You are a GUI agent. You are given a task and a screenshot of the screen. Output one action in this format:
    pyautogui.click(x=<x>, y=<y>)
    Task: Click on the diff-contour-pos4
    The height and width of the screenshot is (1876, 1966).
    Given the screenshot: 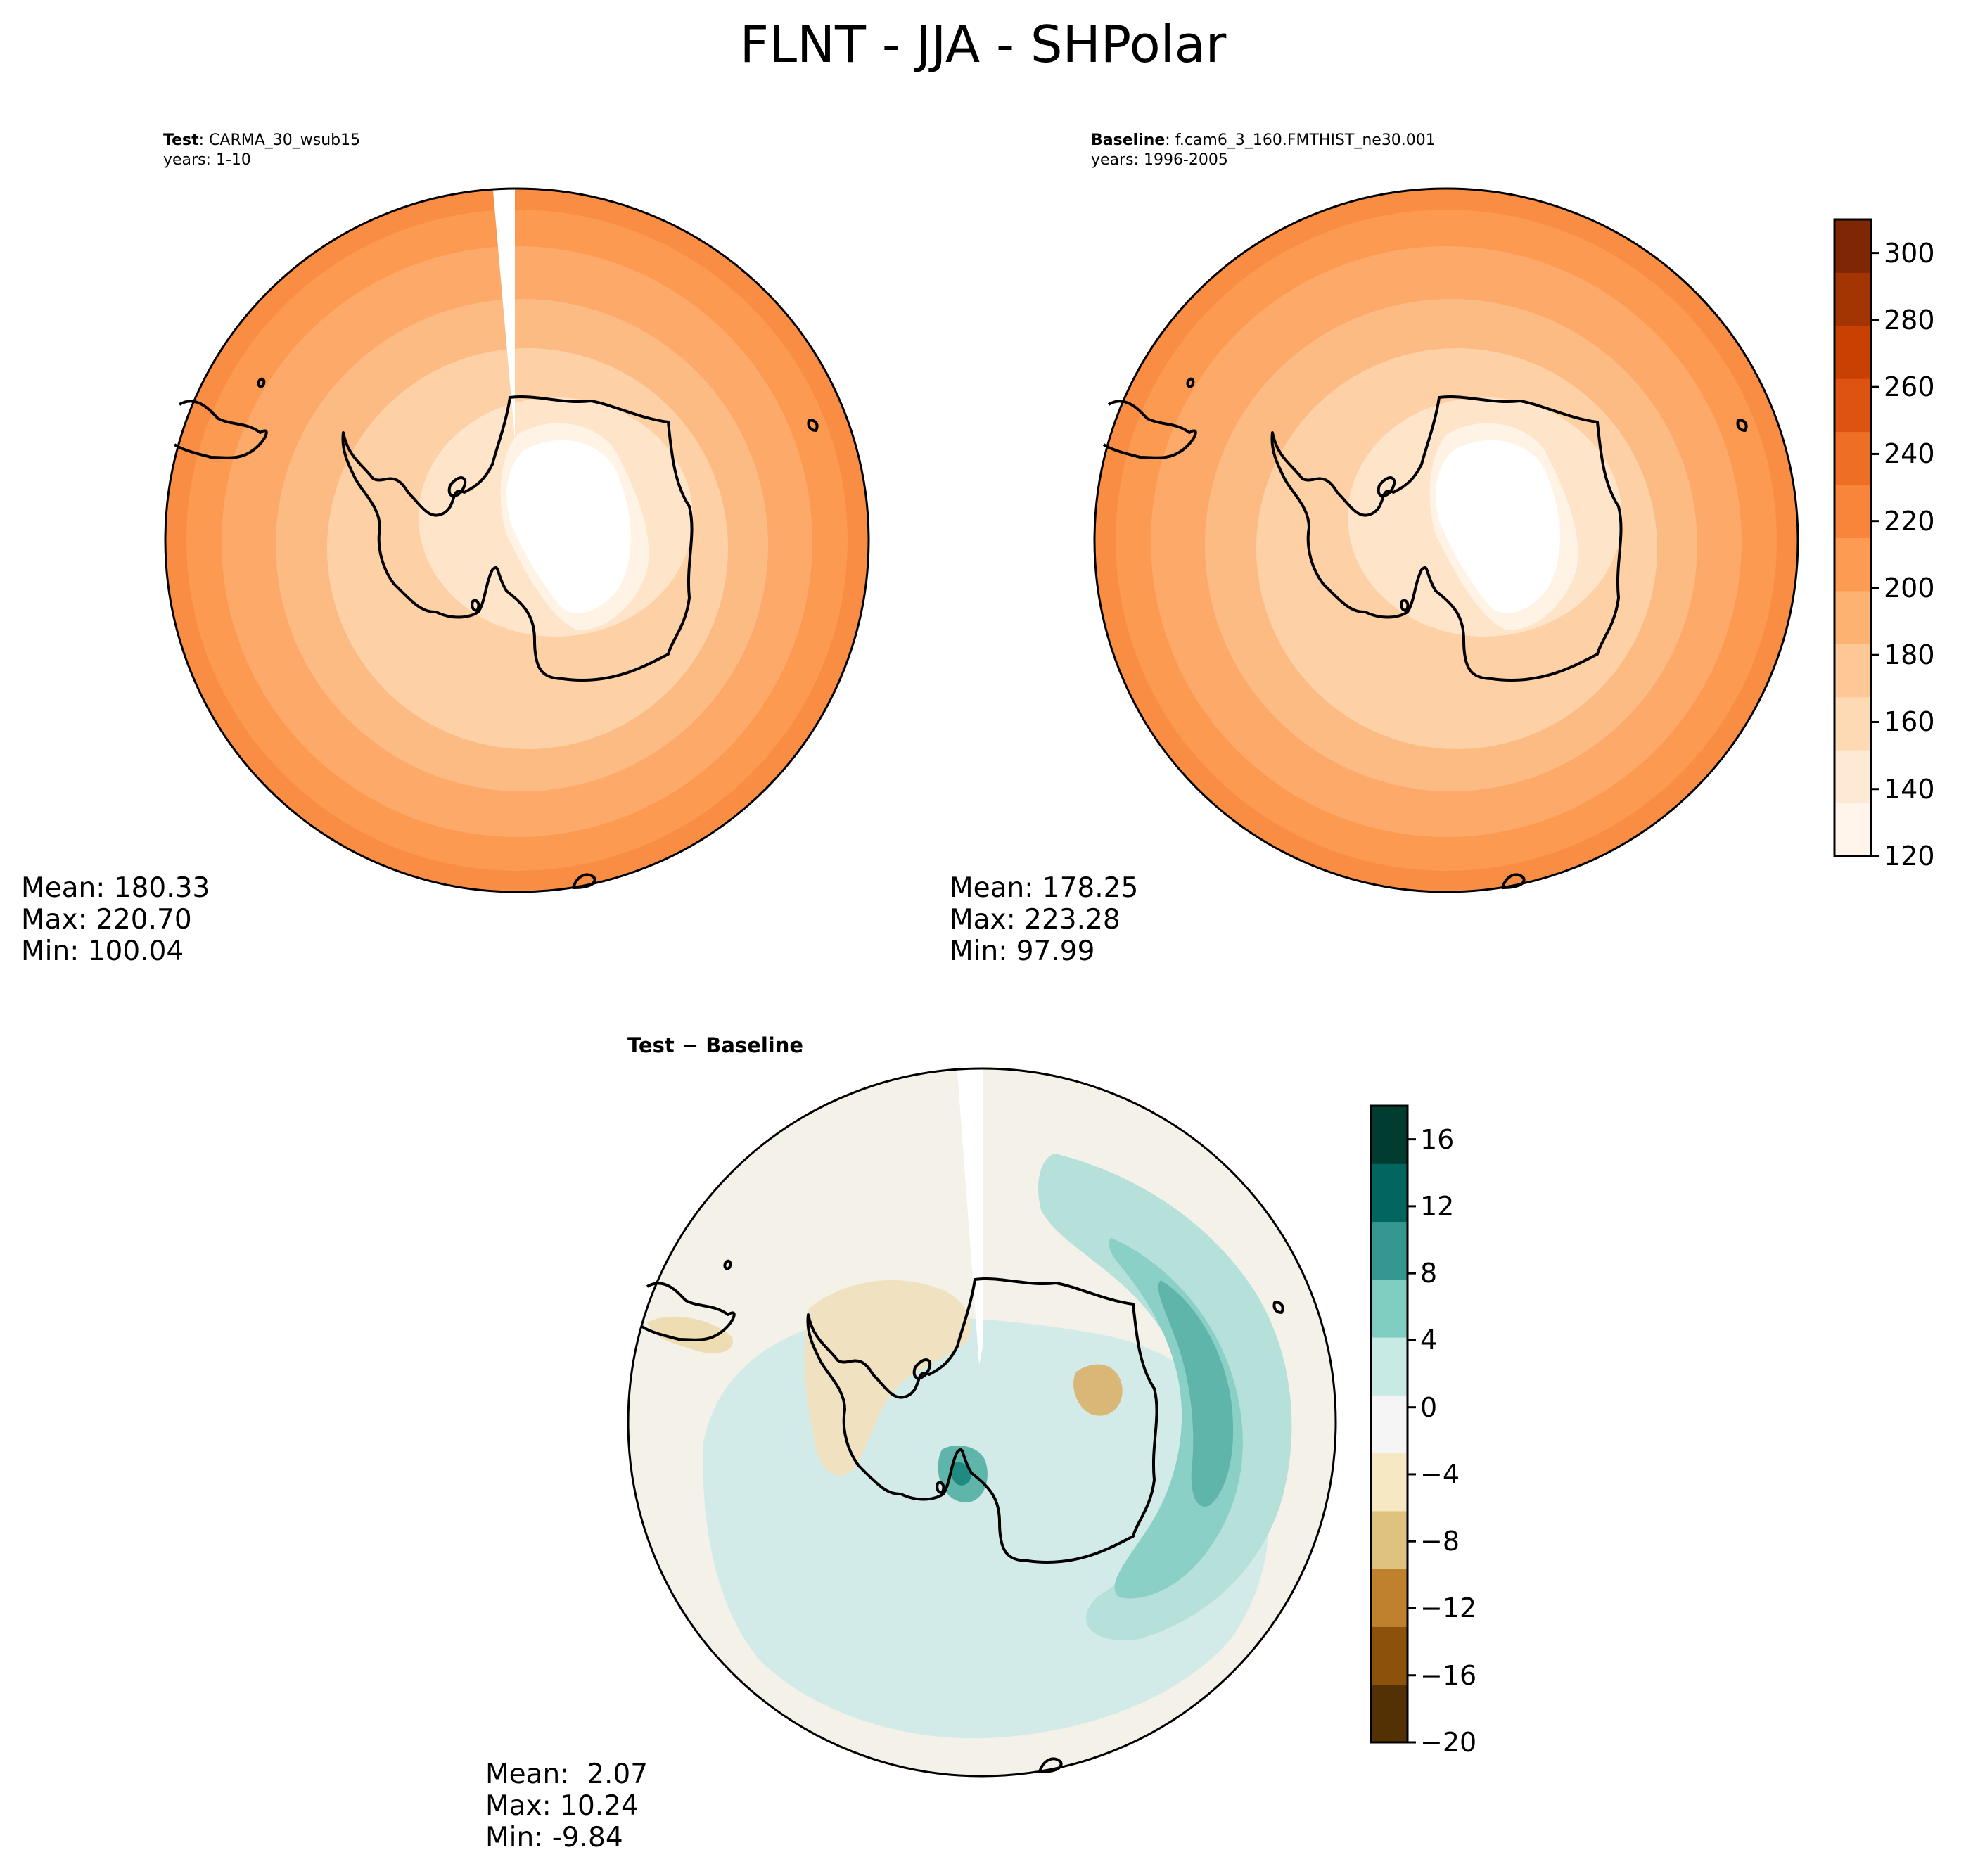 What is the action you would take?
    pyautogui.click(x=1165, y=1397)
    